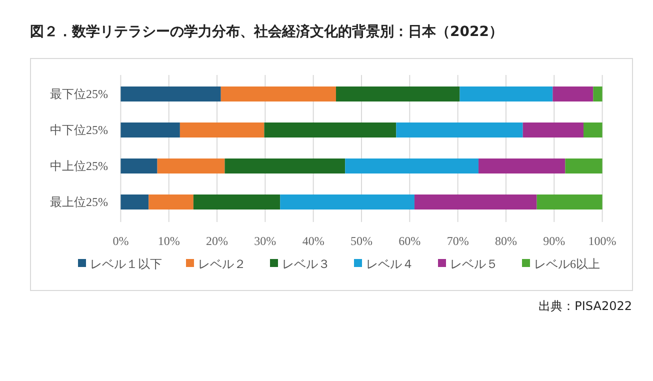 Image resolution: width=653 pixels, height=381 pixels. I want to click on legend-label: レベル５, so click(474, 264).